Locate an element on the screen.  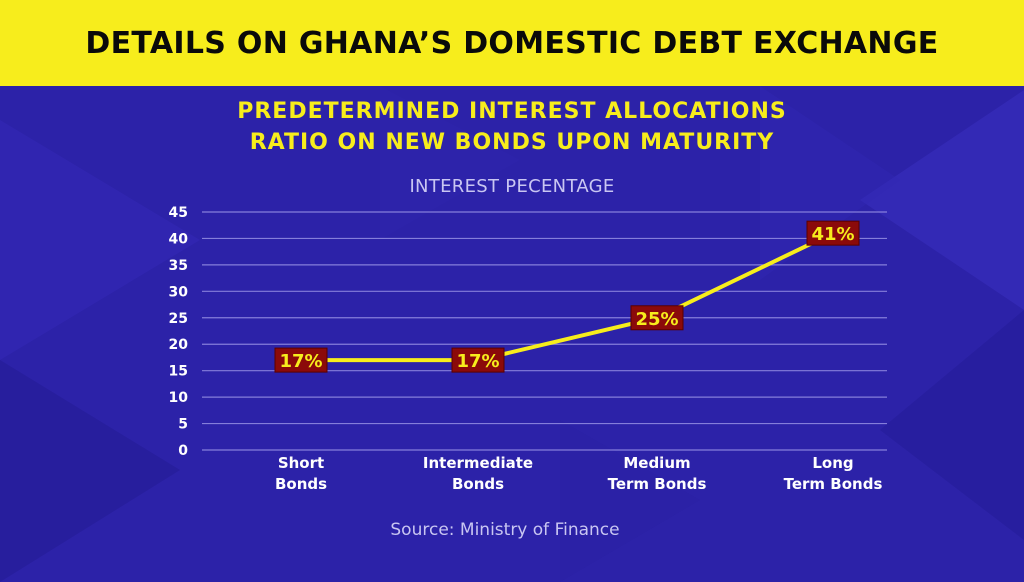
data-label: 25% is located at coordinates (657, 318).